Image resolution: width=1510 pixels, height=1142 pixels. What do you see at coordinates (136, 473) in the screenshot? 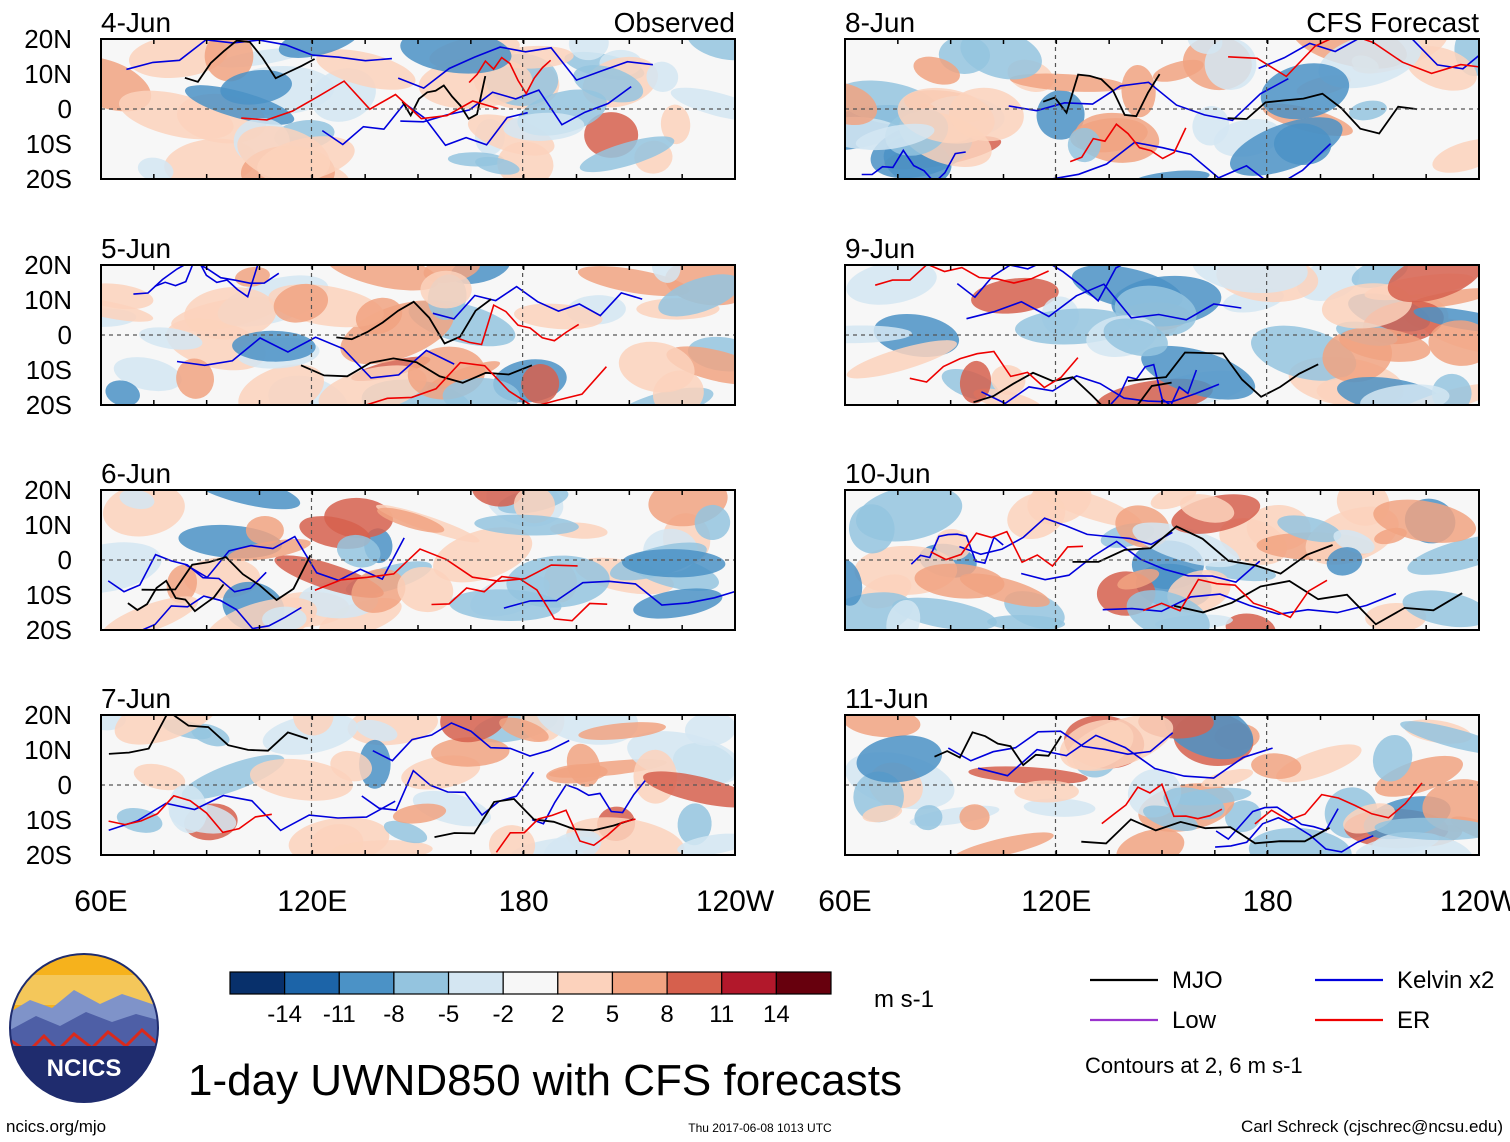
I see `panel-date-label: 6-Jun` at bounding box center [136, 473].